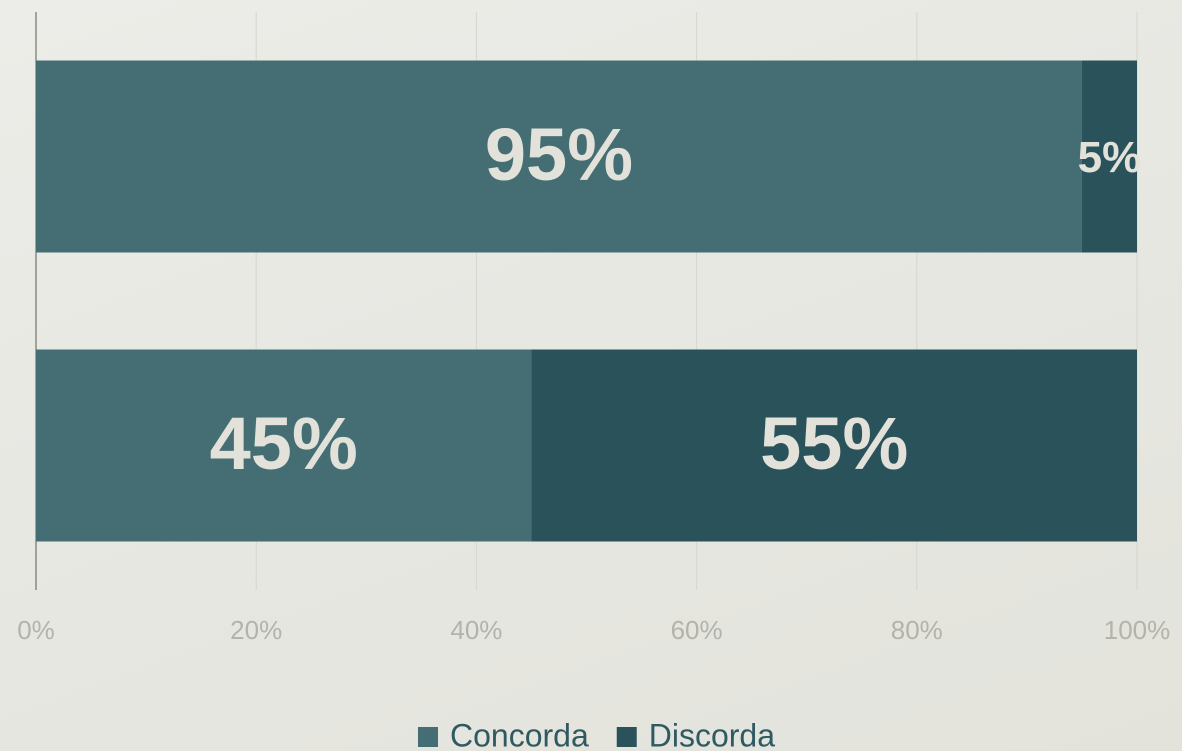 The image size is (1182, 751). I want to click on x-tick-label: 60%, so click(697, 630).